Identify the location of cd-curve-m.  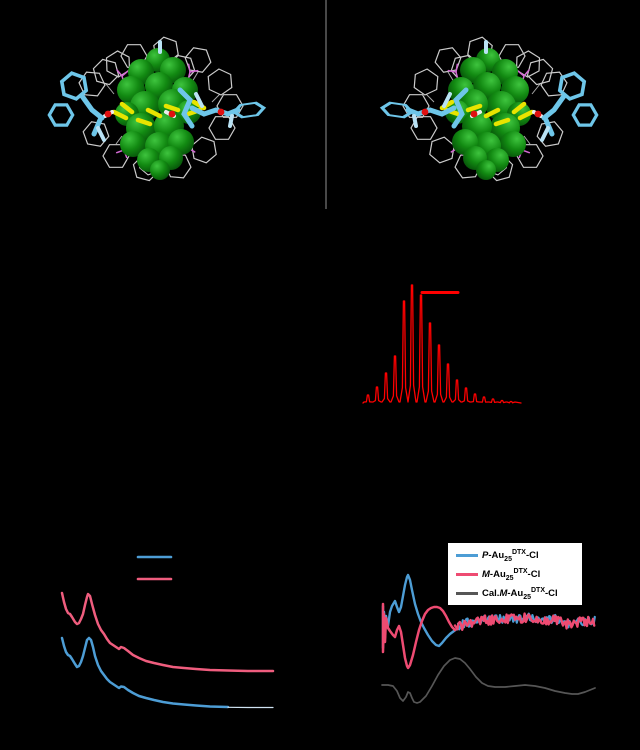
(419, 636).